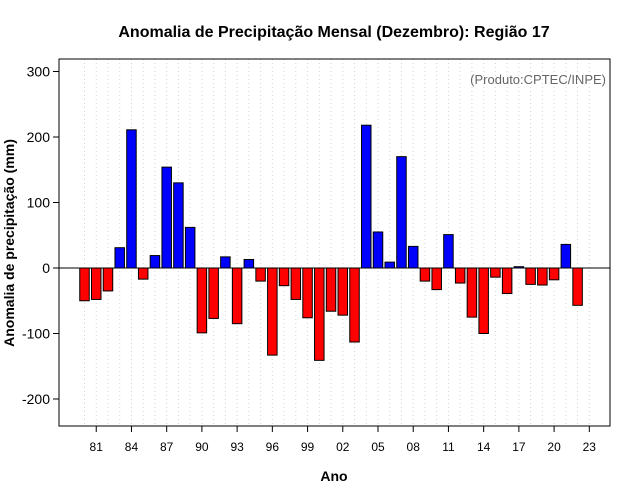 The width and height of the screenshot is (640, 500). I want to click on y-tick-label: -200, so click(36, 399).